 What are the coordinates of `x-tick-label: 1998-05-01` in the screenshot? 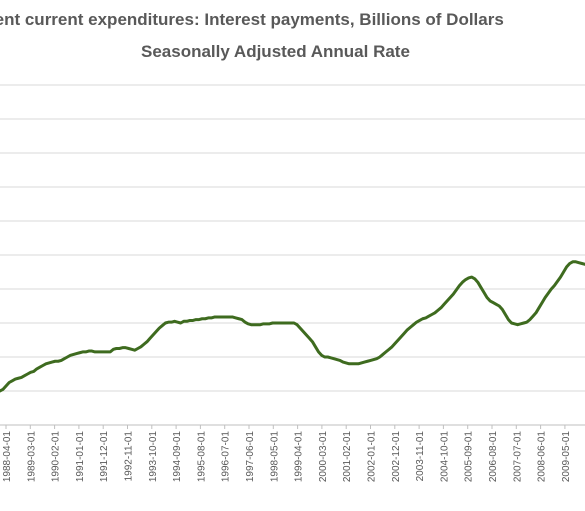 It's located at (274, 457).